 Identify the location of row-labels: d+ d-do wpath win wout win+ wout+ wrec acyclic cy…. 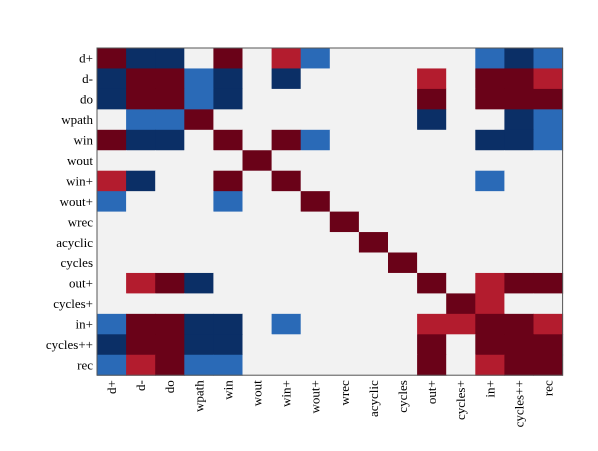
(70, 212).